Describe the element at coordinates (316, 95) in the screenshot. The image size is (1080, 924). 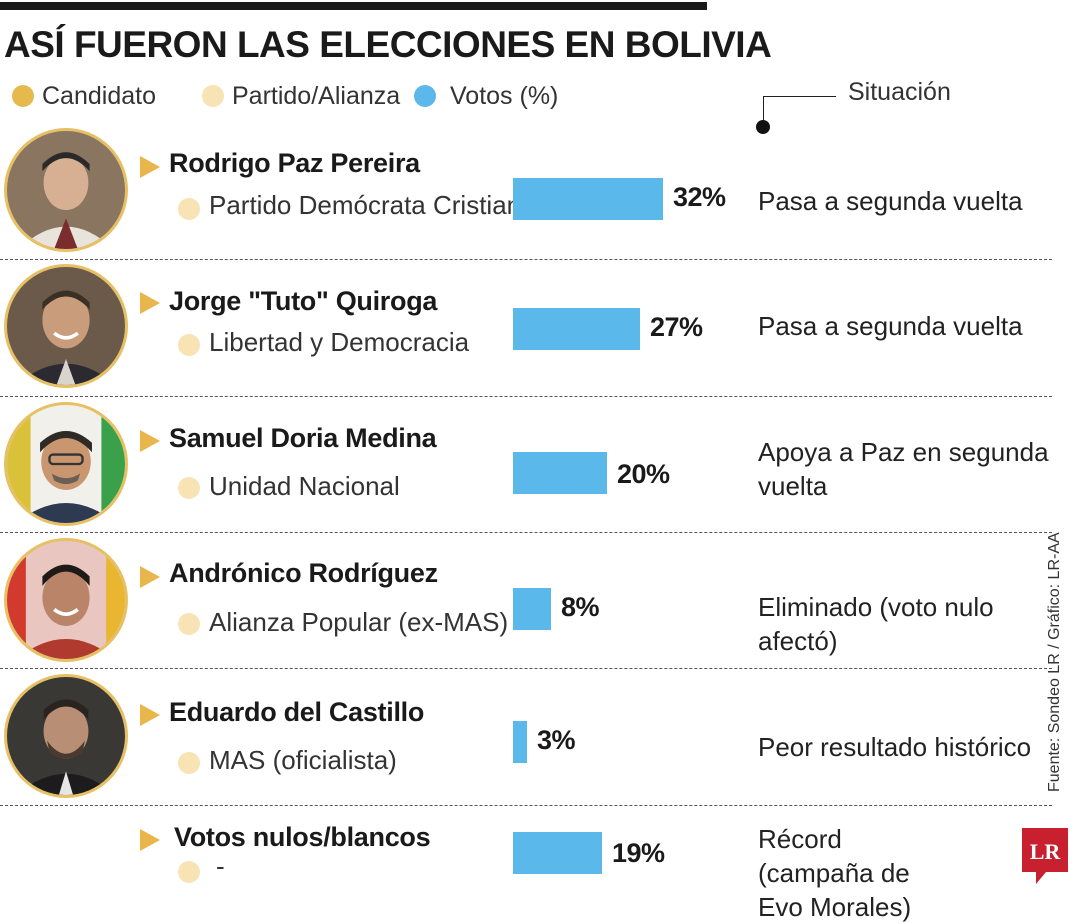
I see `legend-party-label: Partido/Alianza` at that location.